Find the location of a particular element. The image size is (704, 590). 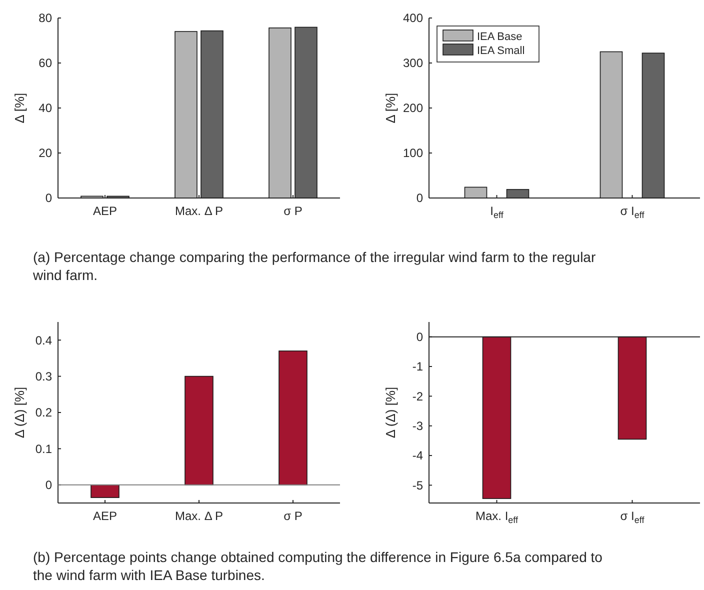

y-tick-label: 0.3 is located at coordinates (43, 377).